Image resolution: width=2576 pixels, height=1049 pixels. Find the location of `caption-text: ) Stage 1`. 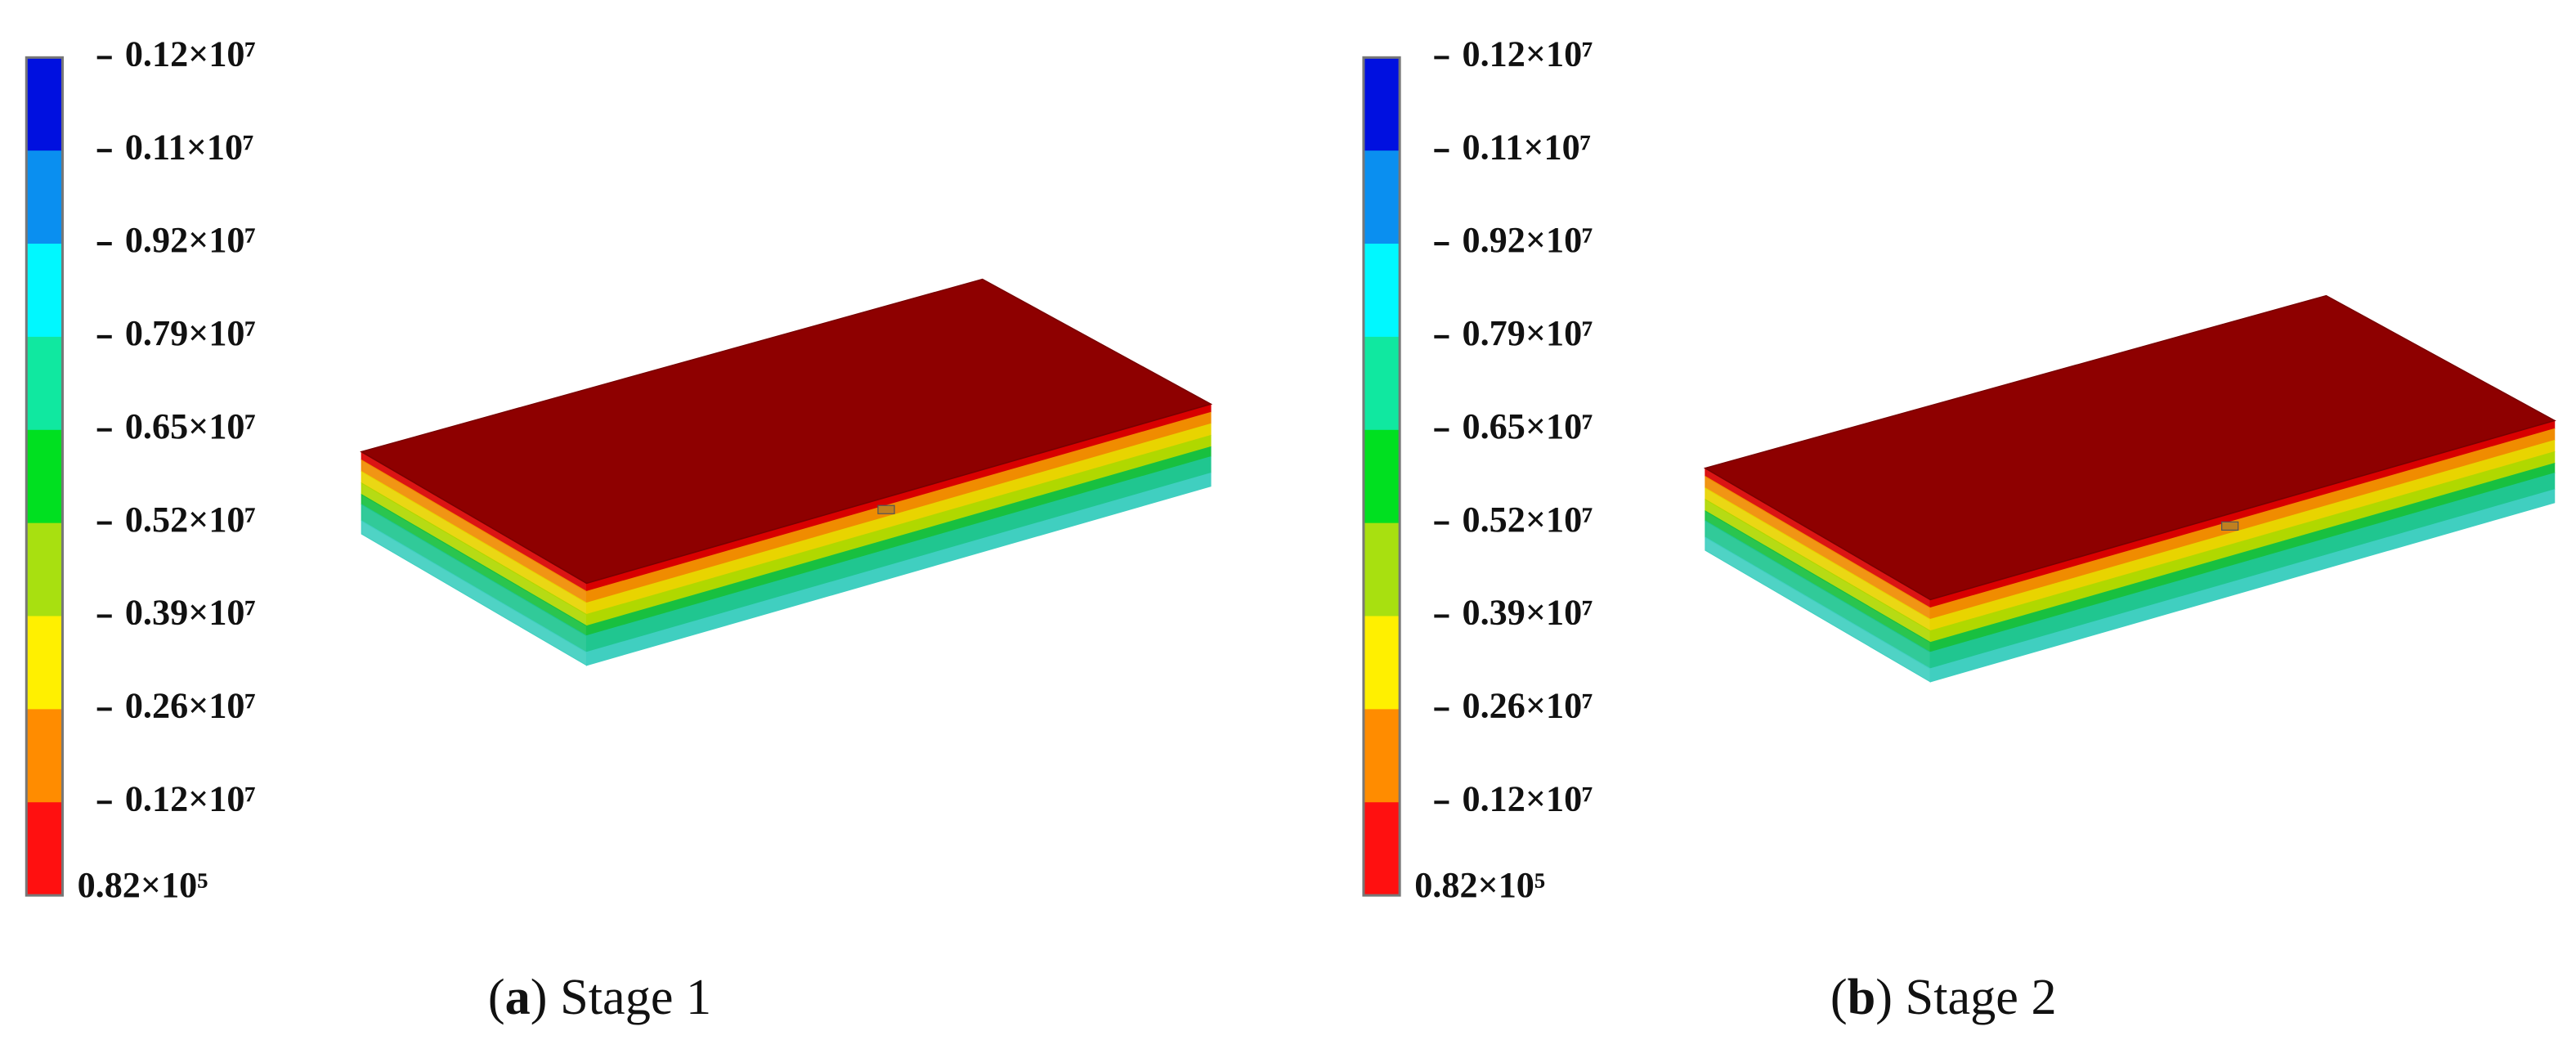

caption-text: ) Stage 1 is located at coordinates (621, 997).